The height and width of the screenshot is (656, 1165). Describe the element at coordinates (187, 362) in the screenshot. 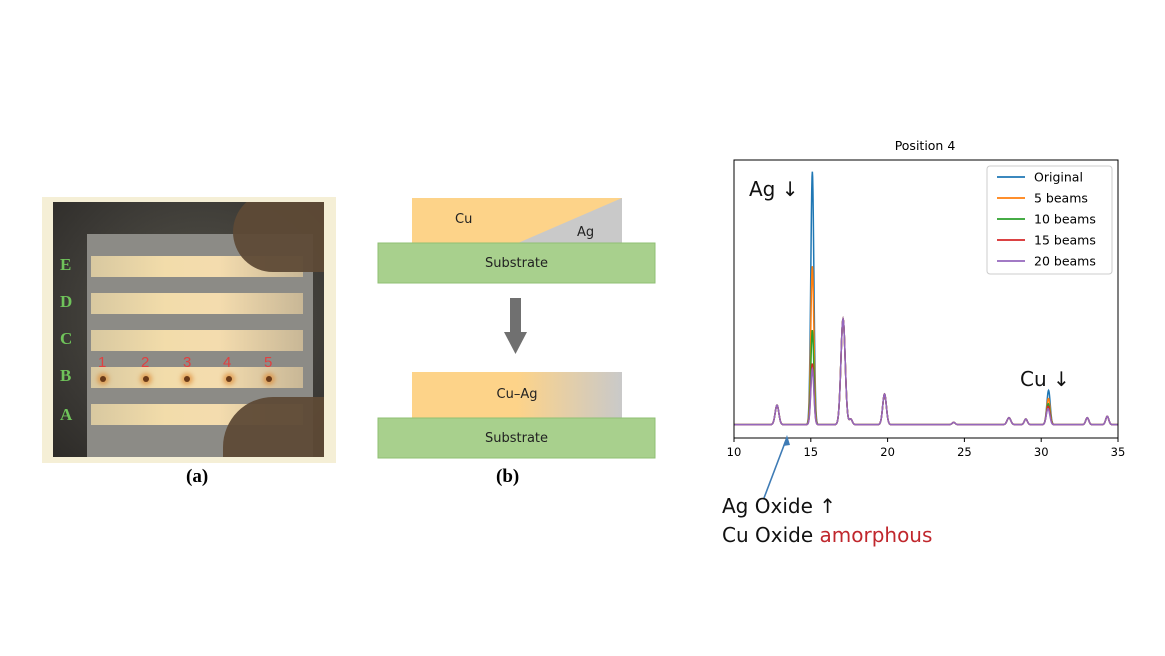

I see `position-number-3: 3` at that location.